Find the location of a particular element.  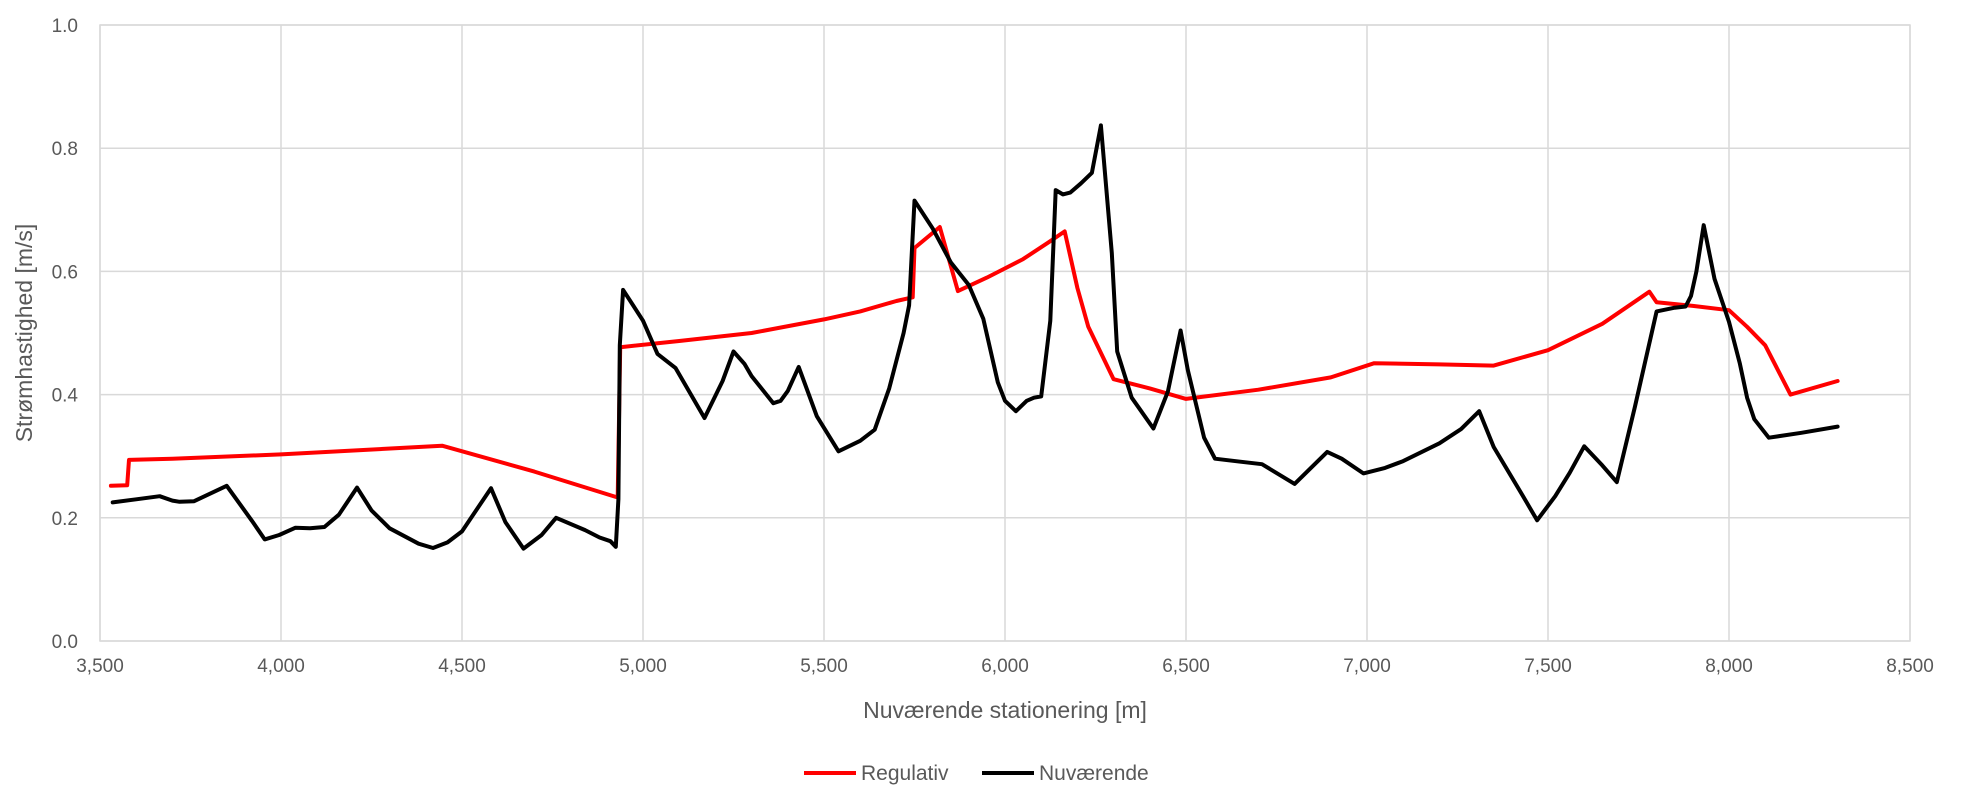

x-axis-label: Nuværende stationering [m] is located at coordinates (1005, 710).